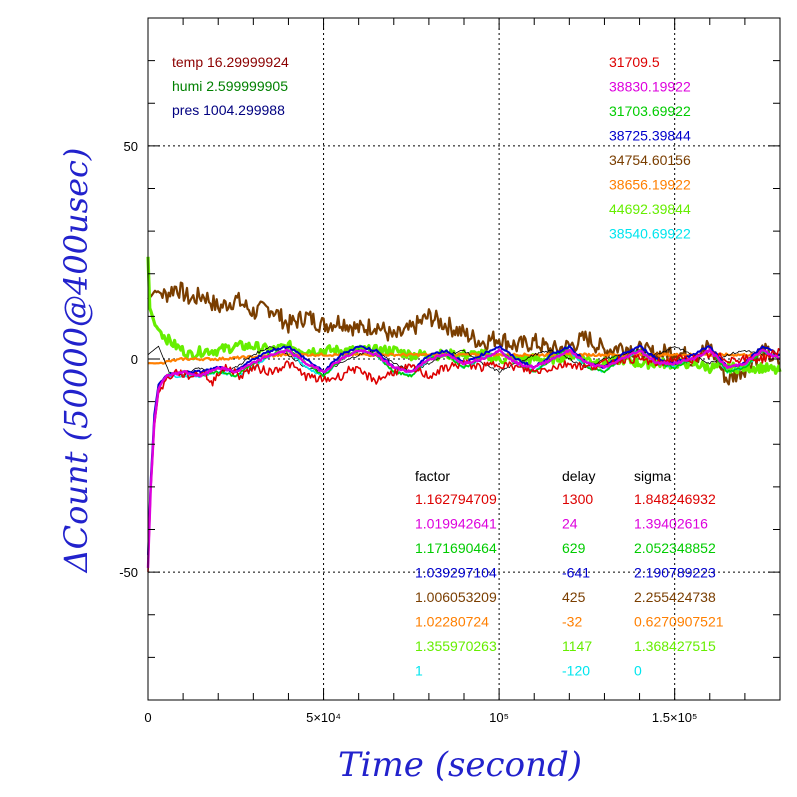 This screenshot has height=797, width=797. Describe the element at coordinates (574, 597) in the screenshot. I see `table-cell-delay: 425` at that location.